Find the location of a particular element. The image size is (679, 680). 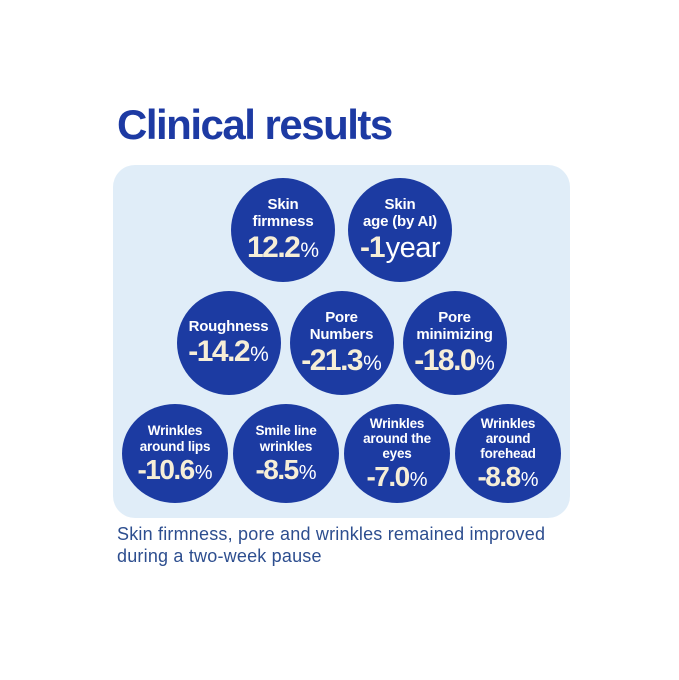

stat-bubble-wrinkles-lips: Wrinkles around lips -10.6% is located at coordinates (175, 453).